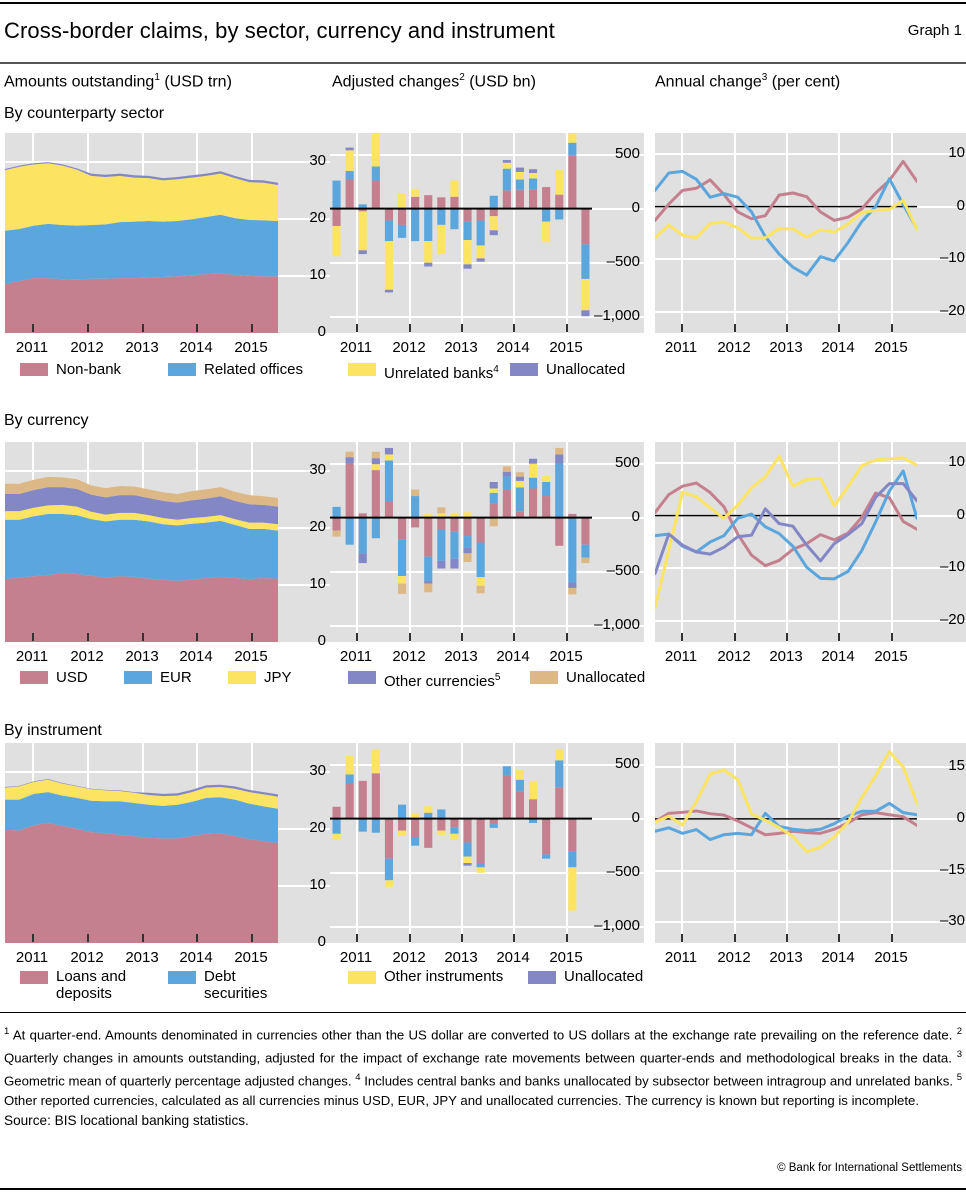 This screenshot has height=1194, width=966. What do you see at coordinates (442, 681) in the screenshot?
I see `legend-label-other-currencies: Other currencies5` at bounding box center [442, 681].